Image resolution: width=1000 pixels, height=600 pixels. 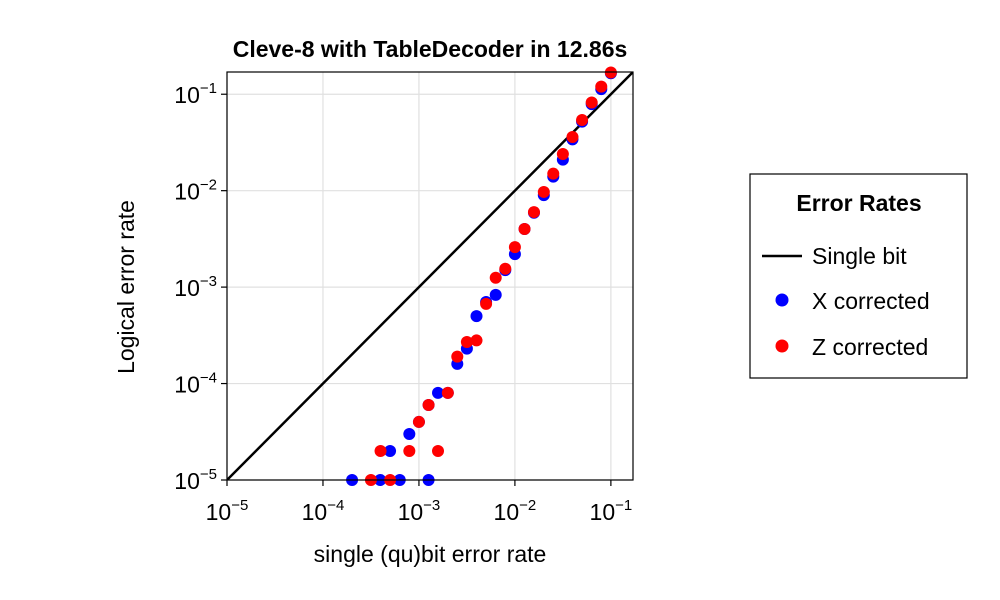 I want to click on y-tick-label-0: 10⁻⁵, so click(x=195, y=480).